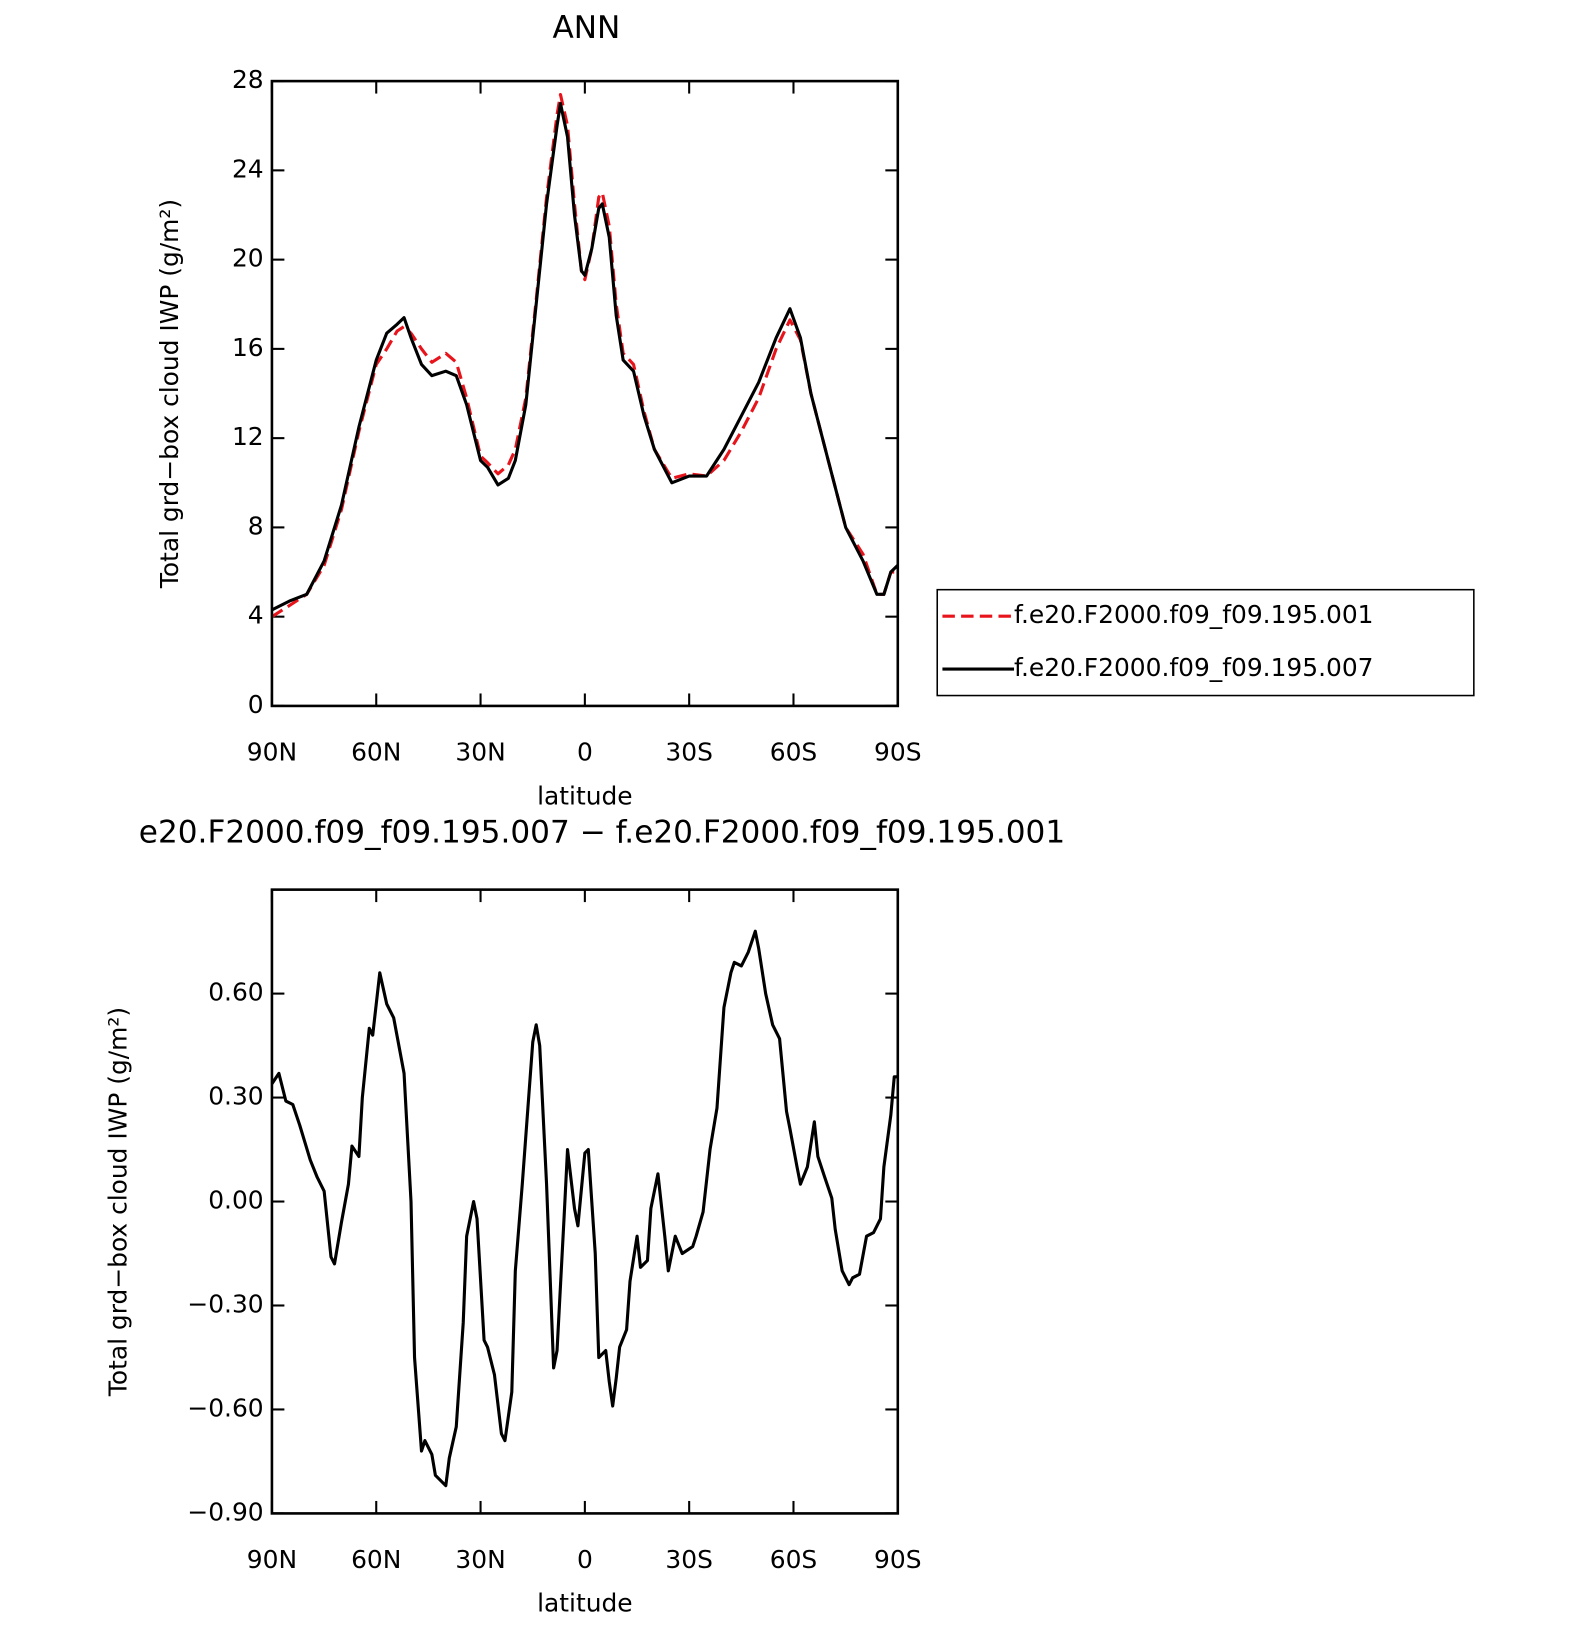 The height and width of the screenshot is (1635, 1588). Describe the element at coordinates (1194, 667) in the screenshot. I see `legend-label: f.e20.F2000.f09_f09.195.007` at that location.